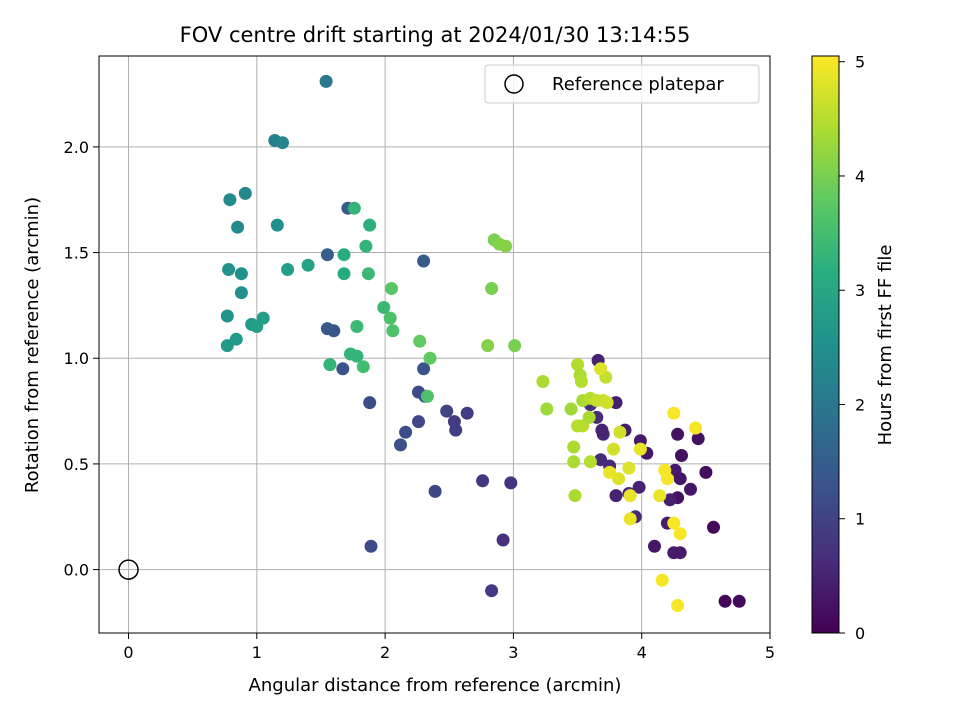 The height and width of the screenshot is (720, 960). I want to click on x-tick-label: 1, so click(257, 652).